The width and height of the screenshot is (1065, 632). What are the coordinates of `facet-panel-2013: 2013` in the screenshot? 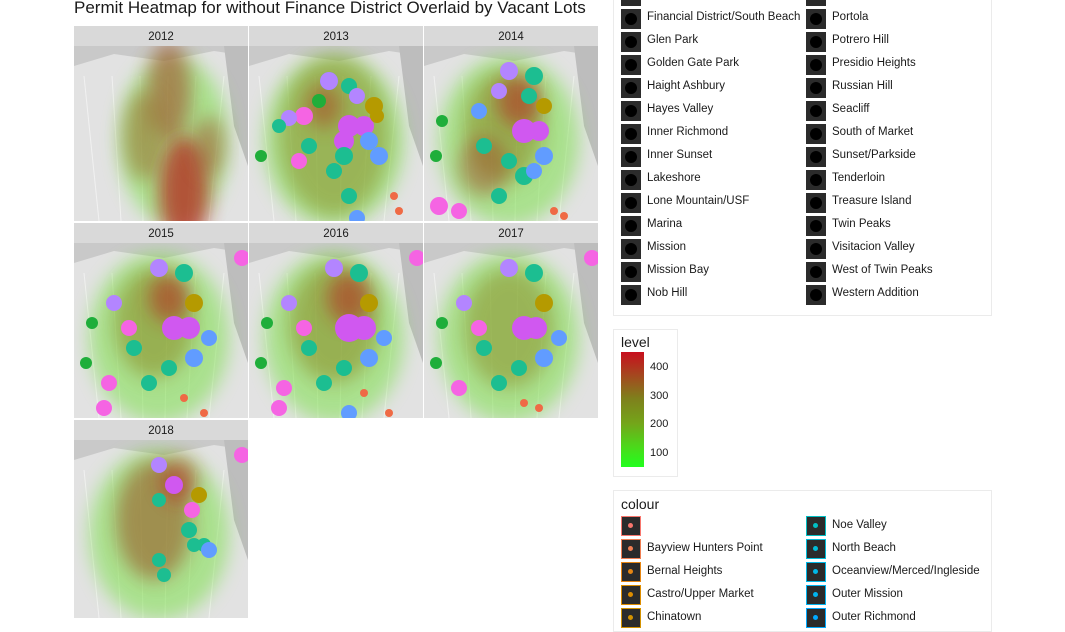 It's located at (336, 123).